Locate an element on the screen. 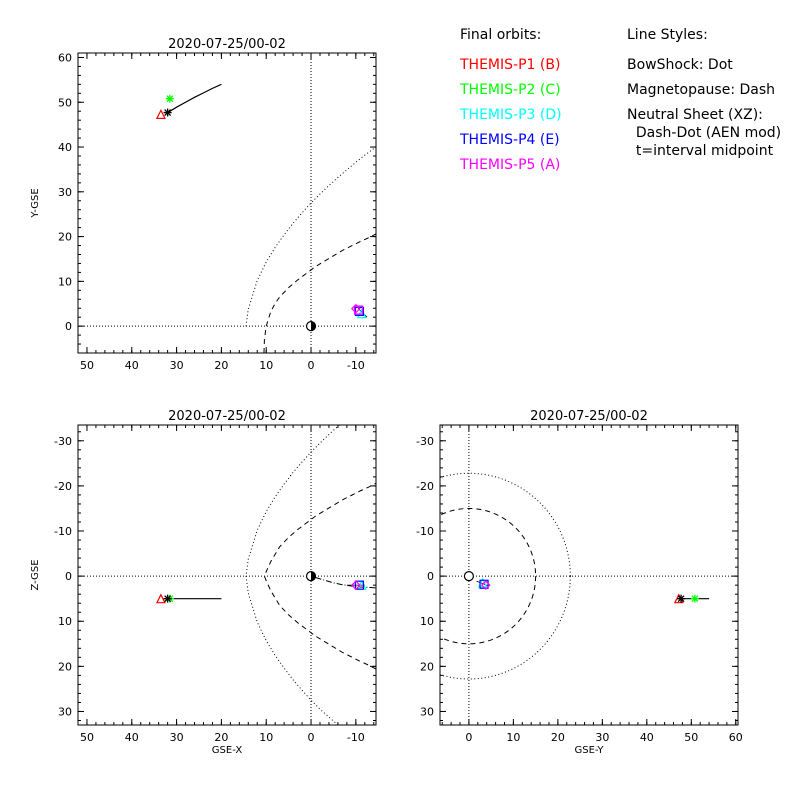  final-orbits-title: Final orbits: is located at coordinates (501, 35).